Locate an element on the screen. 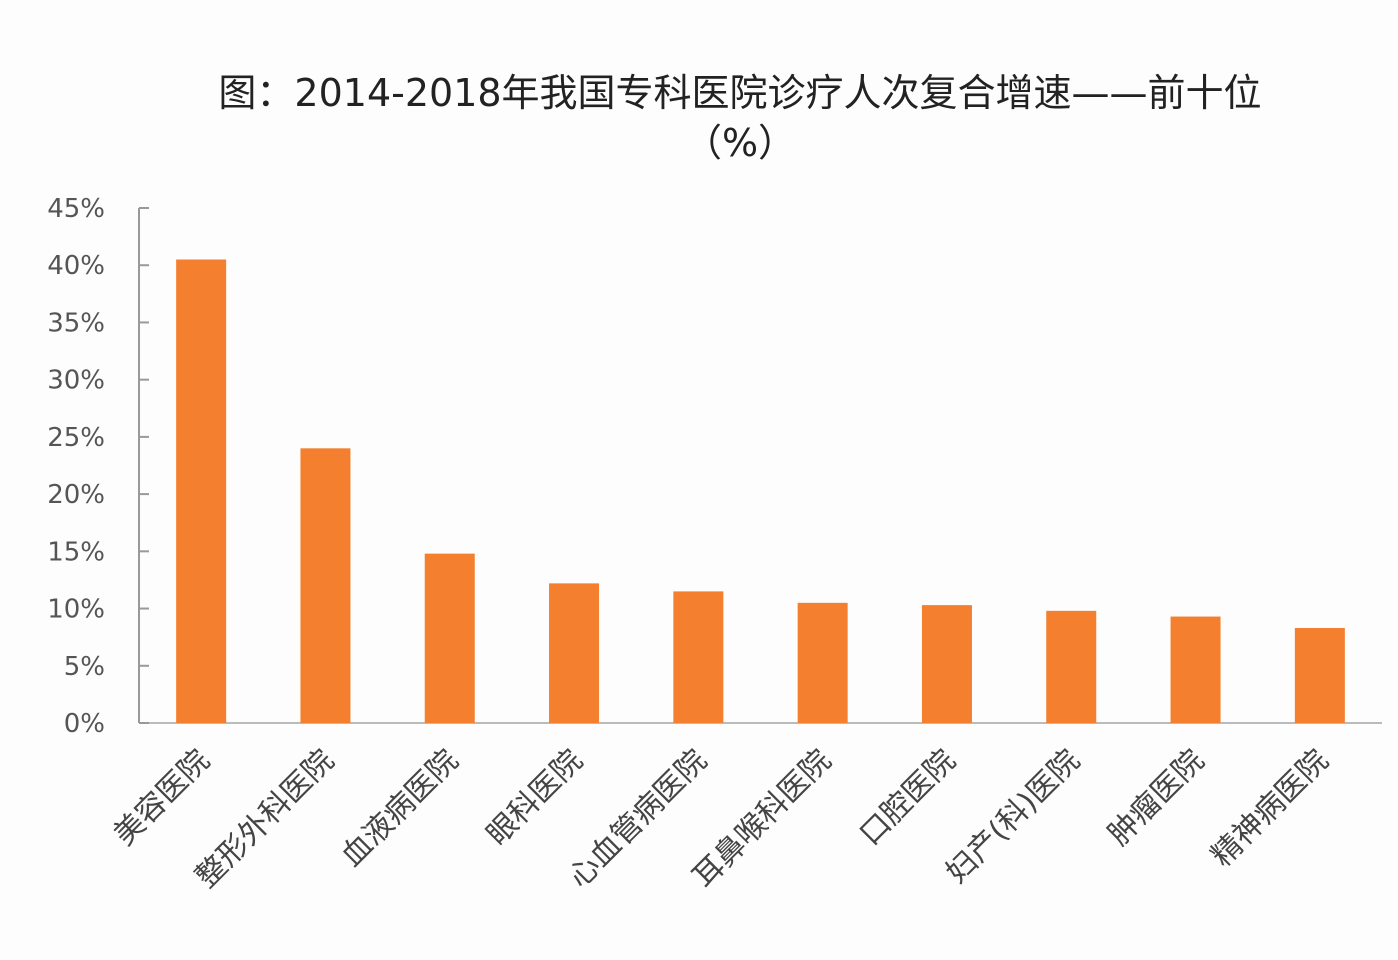 The width and height of the screenshot is (1398, 960). y-tick-label: 35% is located at coordinates (76, 323).